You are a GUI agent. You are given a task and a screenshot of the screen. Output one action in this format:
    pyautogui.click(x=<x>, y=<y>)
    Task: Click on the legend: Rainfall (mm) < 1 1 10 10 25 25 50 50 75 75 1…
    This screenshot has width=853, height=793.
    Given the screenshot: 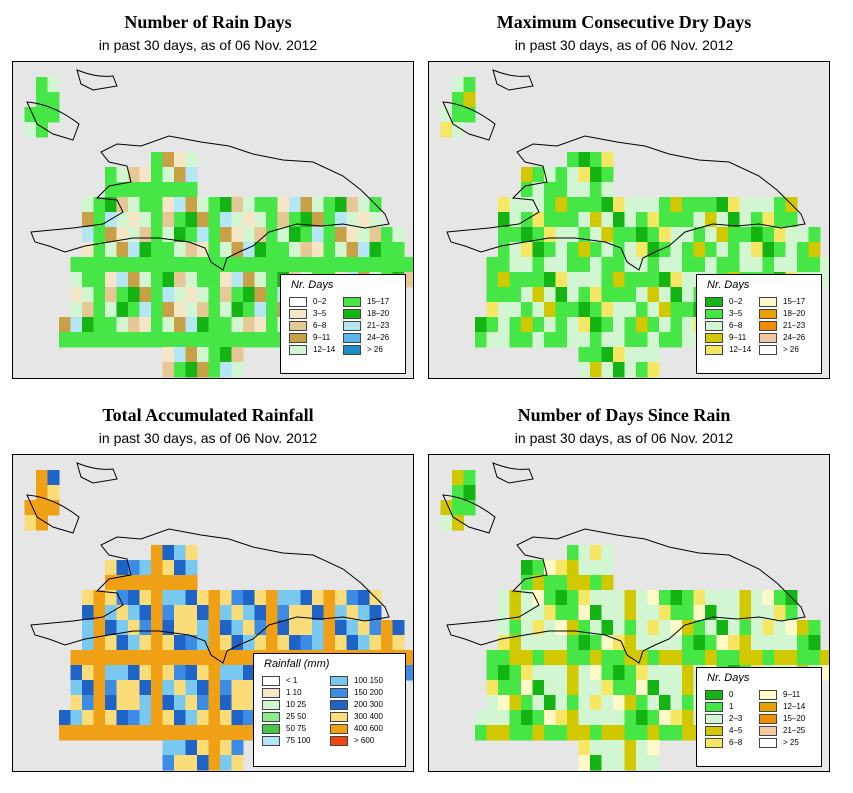 What is the action you would take?
    pyautogui.click(x=329, y=710)
    